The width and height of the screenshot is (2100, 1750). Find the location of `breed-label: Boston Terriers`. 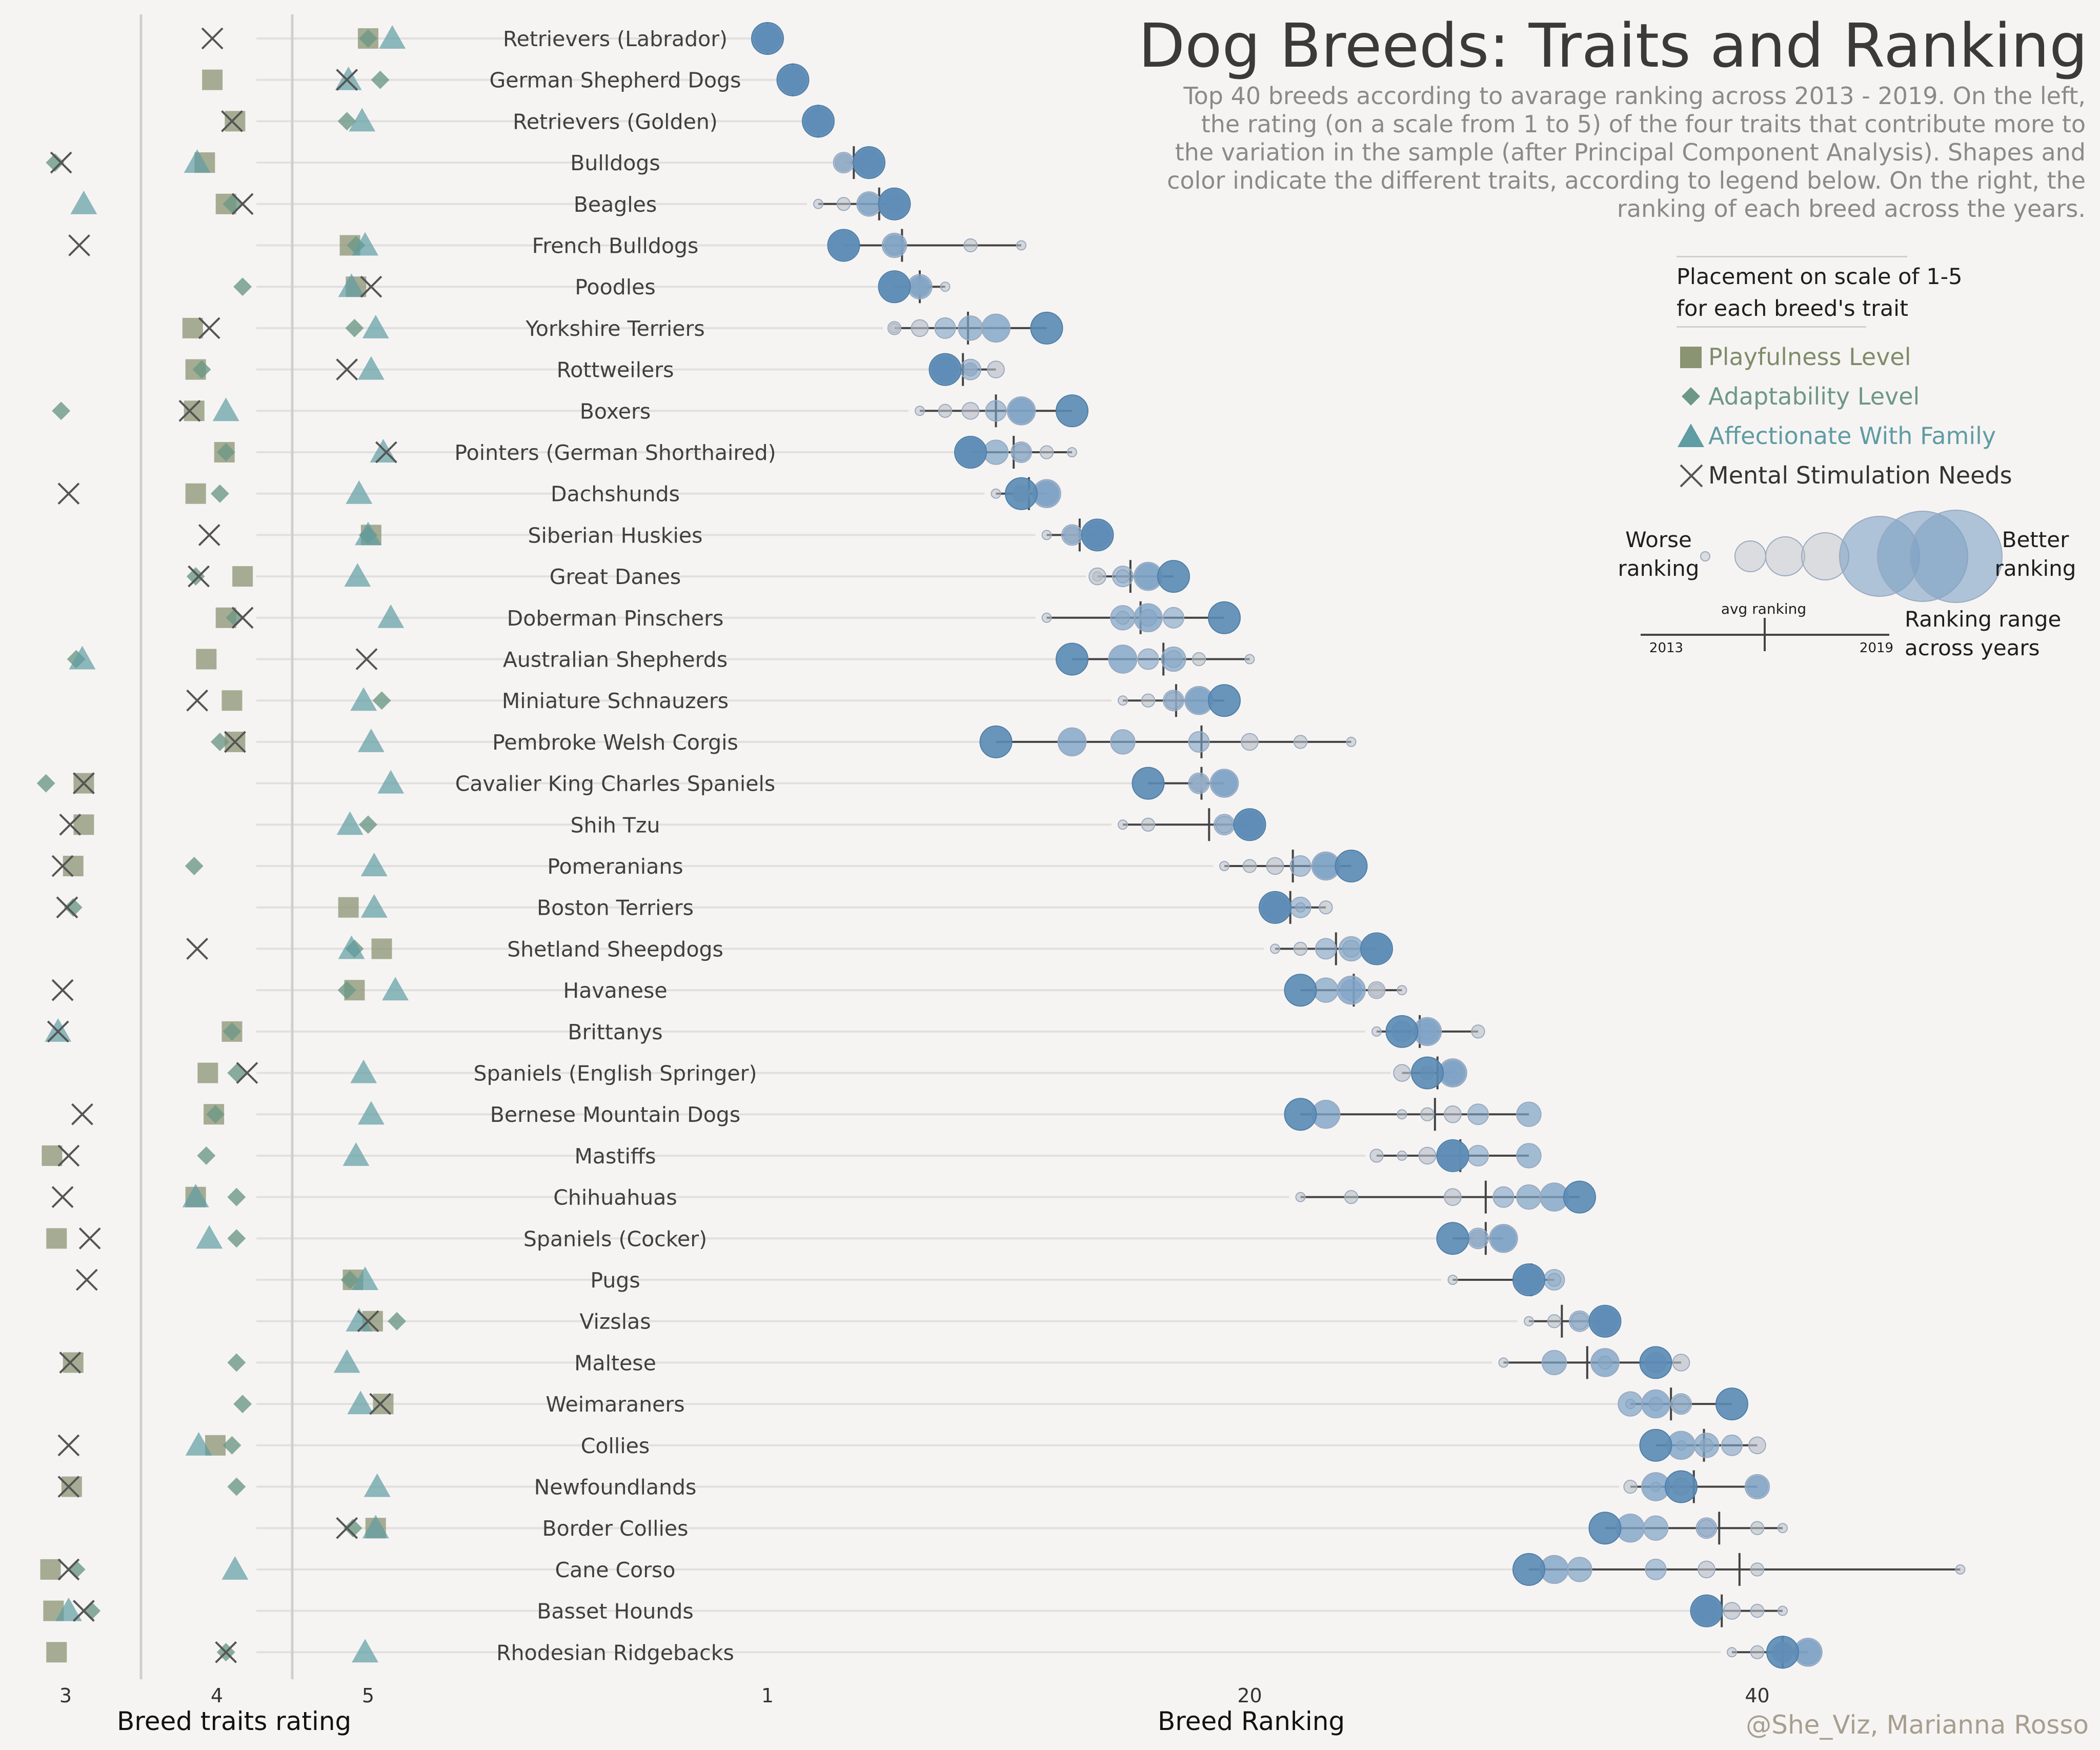

breed-label: Boston Terriers is located at coordinates (615, 908).